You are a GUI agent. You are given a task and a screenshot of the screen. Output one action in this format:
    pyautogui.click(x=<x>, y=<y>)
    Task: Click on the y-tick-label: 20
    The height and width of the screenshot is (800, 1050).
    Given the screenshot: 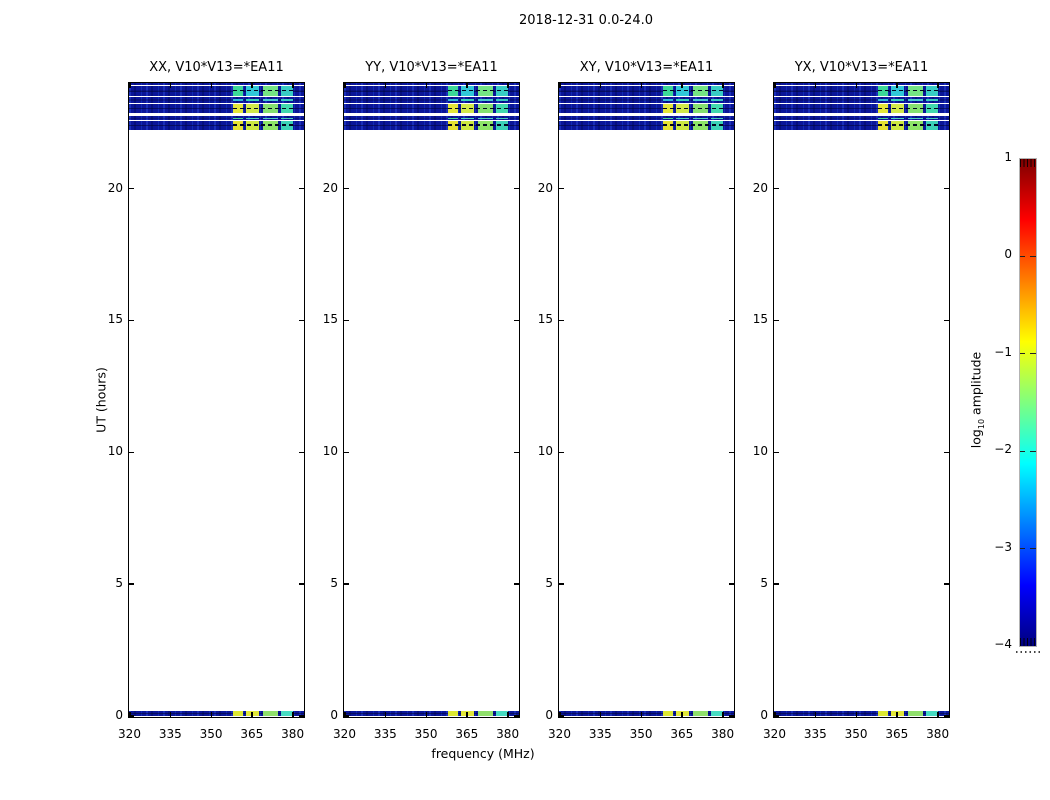 What is the action you would take?
    pyautogui.click(x=330, y=187)
    